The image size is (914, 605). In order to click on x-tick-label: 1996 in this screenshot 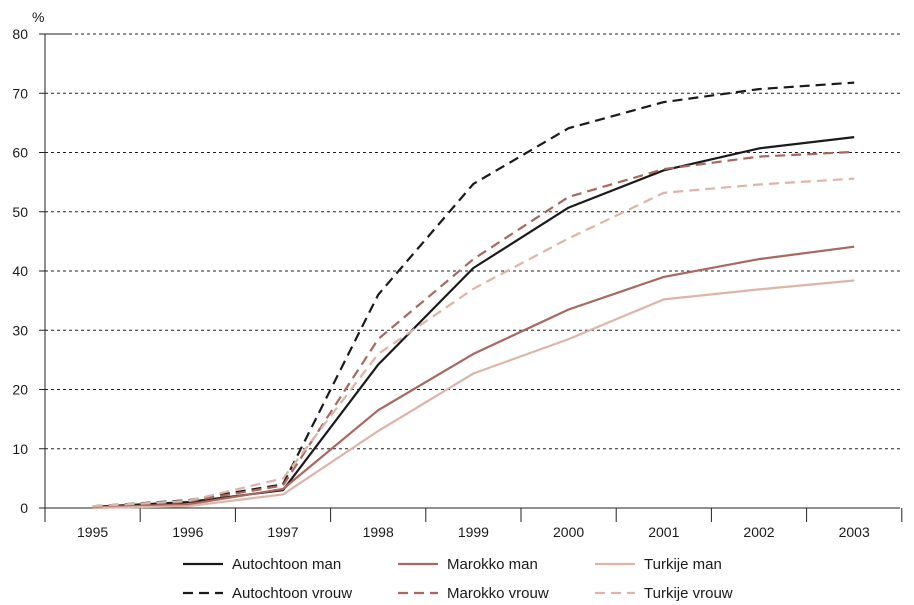, I will do `click(187, 532)`.